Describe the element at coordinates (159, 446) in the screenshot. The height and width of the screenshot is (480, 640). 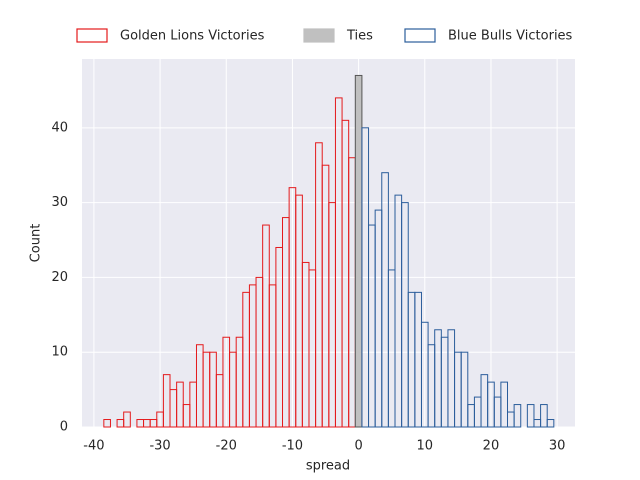
I see `x-tick-label: -30` at that location.